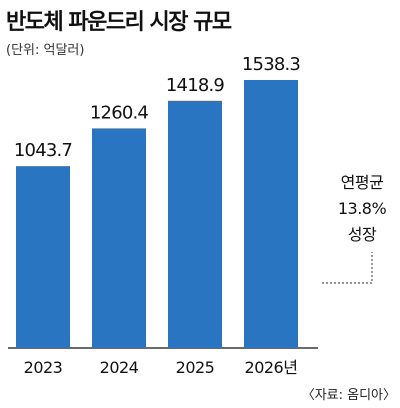  What do you see at coordinates (119, 112) in the screenshot?
I see `bar-value-label: 1260.4` at bounding box center [119, 112].